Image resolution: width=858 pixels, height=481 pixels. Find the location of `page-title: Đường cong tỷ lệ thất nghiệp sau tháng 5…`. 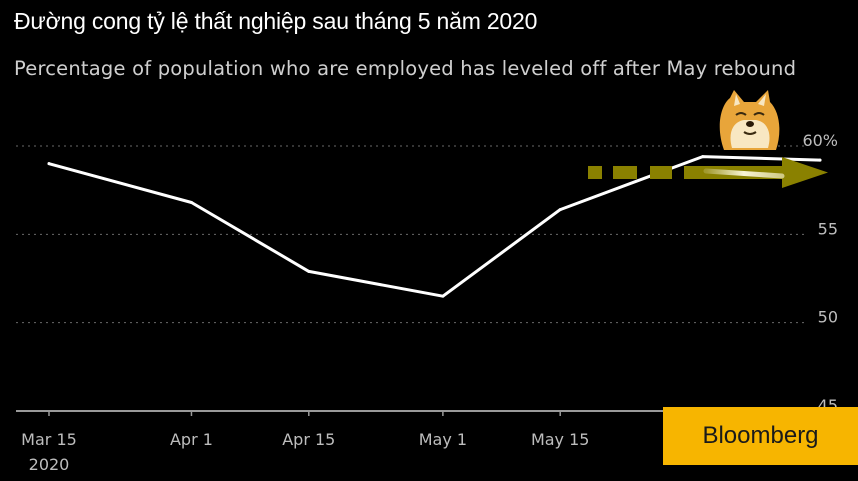

page-title: Đường cong tỷ lệ thất nghiệp sau tháng 5… is located at coordinates (276, 21).